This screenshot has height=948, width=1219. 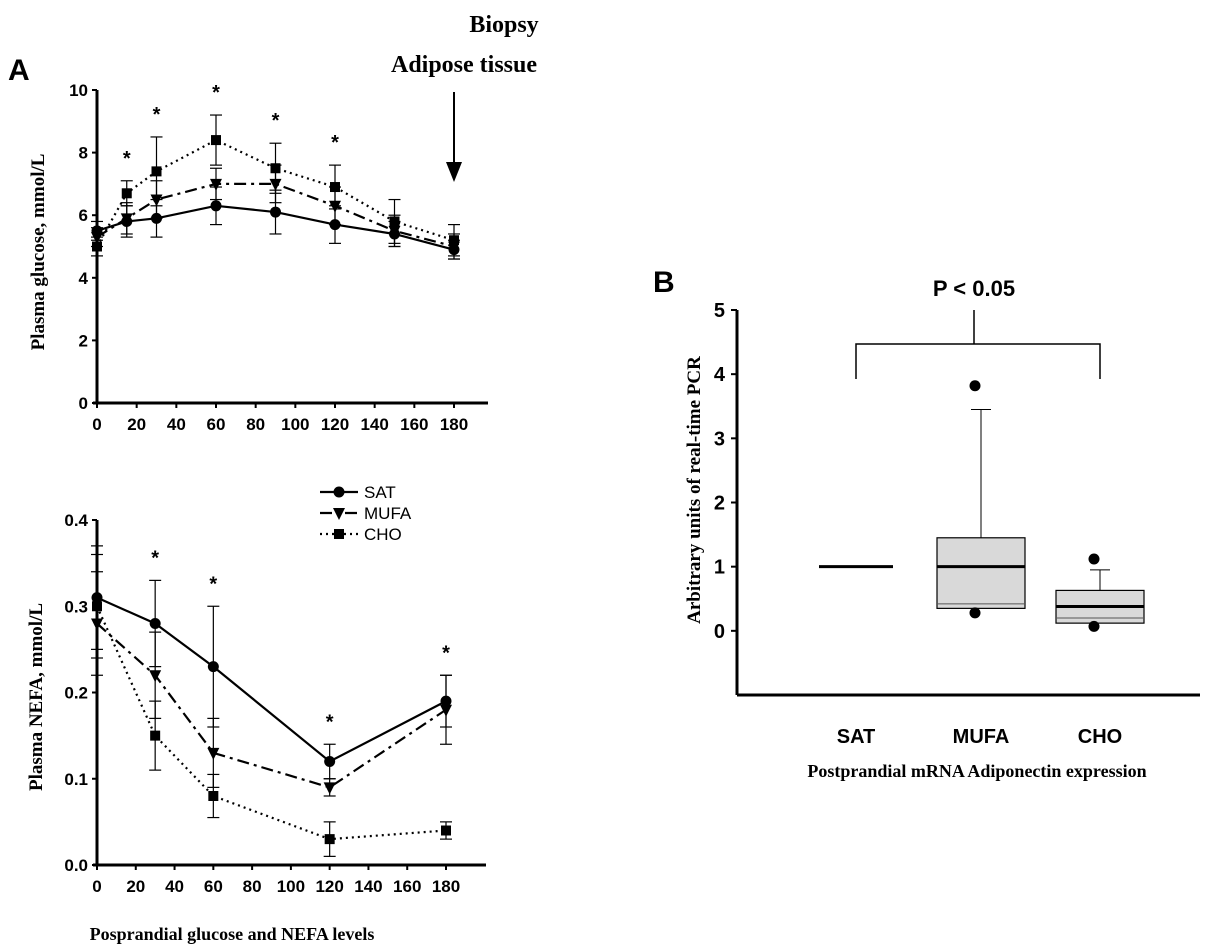 I want to click on glucose-x-tick-label: 140, so click(x=374, y=424).